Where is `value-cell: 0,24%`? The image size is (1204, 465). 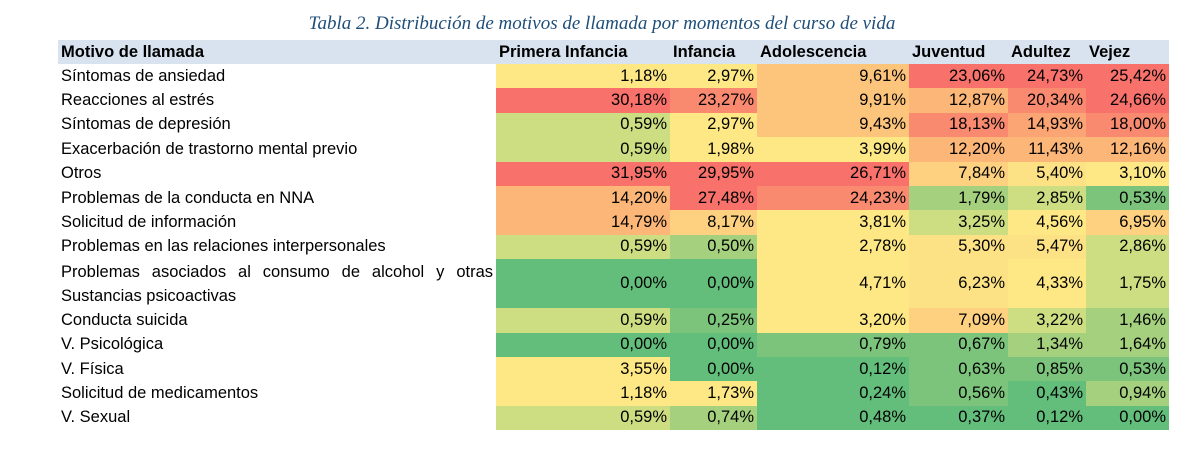
value-cell: 0,24% is located at coordinates (833, 393).